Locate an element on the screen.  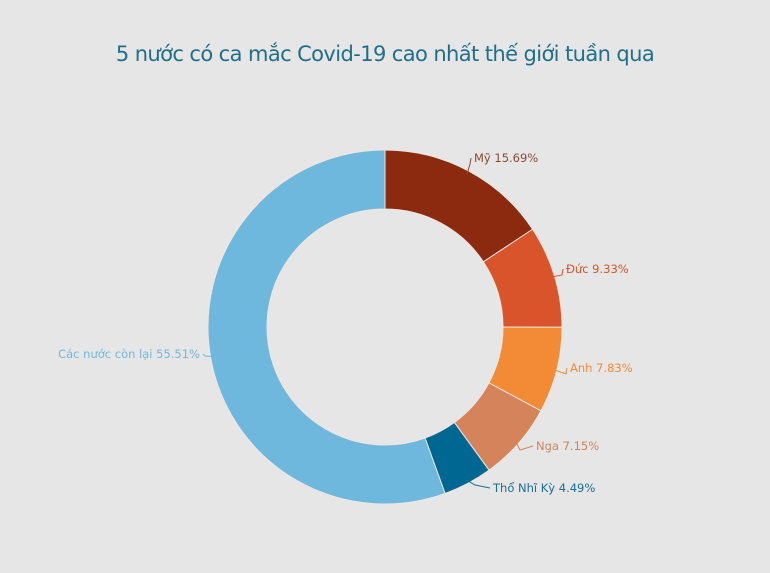
data-label: Anh 7.83% is located at coordinates (601, 368).